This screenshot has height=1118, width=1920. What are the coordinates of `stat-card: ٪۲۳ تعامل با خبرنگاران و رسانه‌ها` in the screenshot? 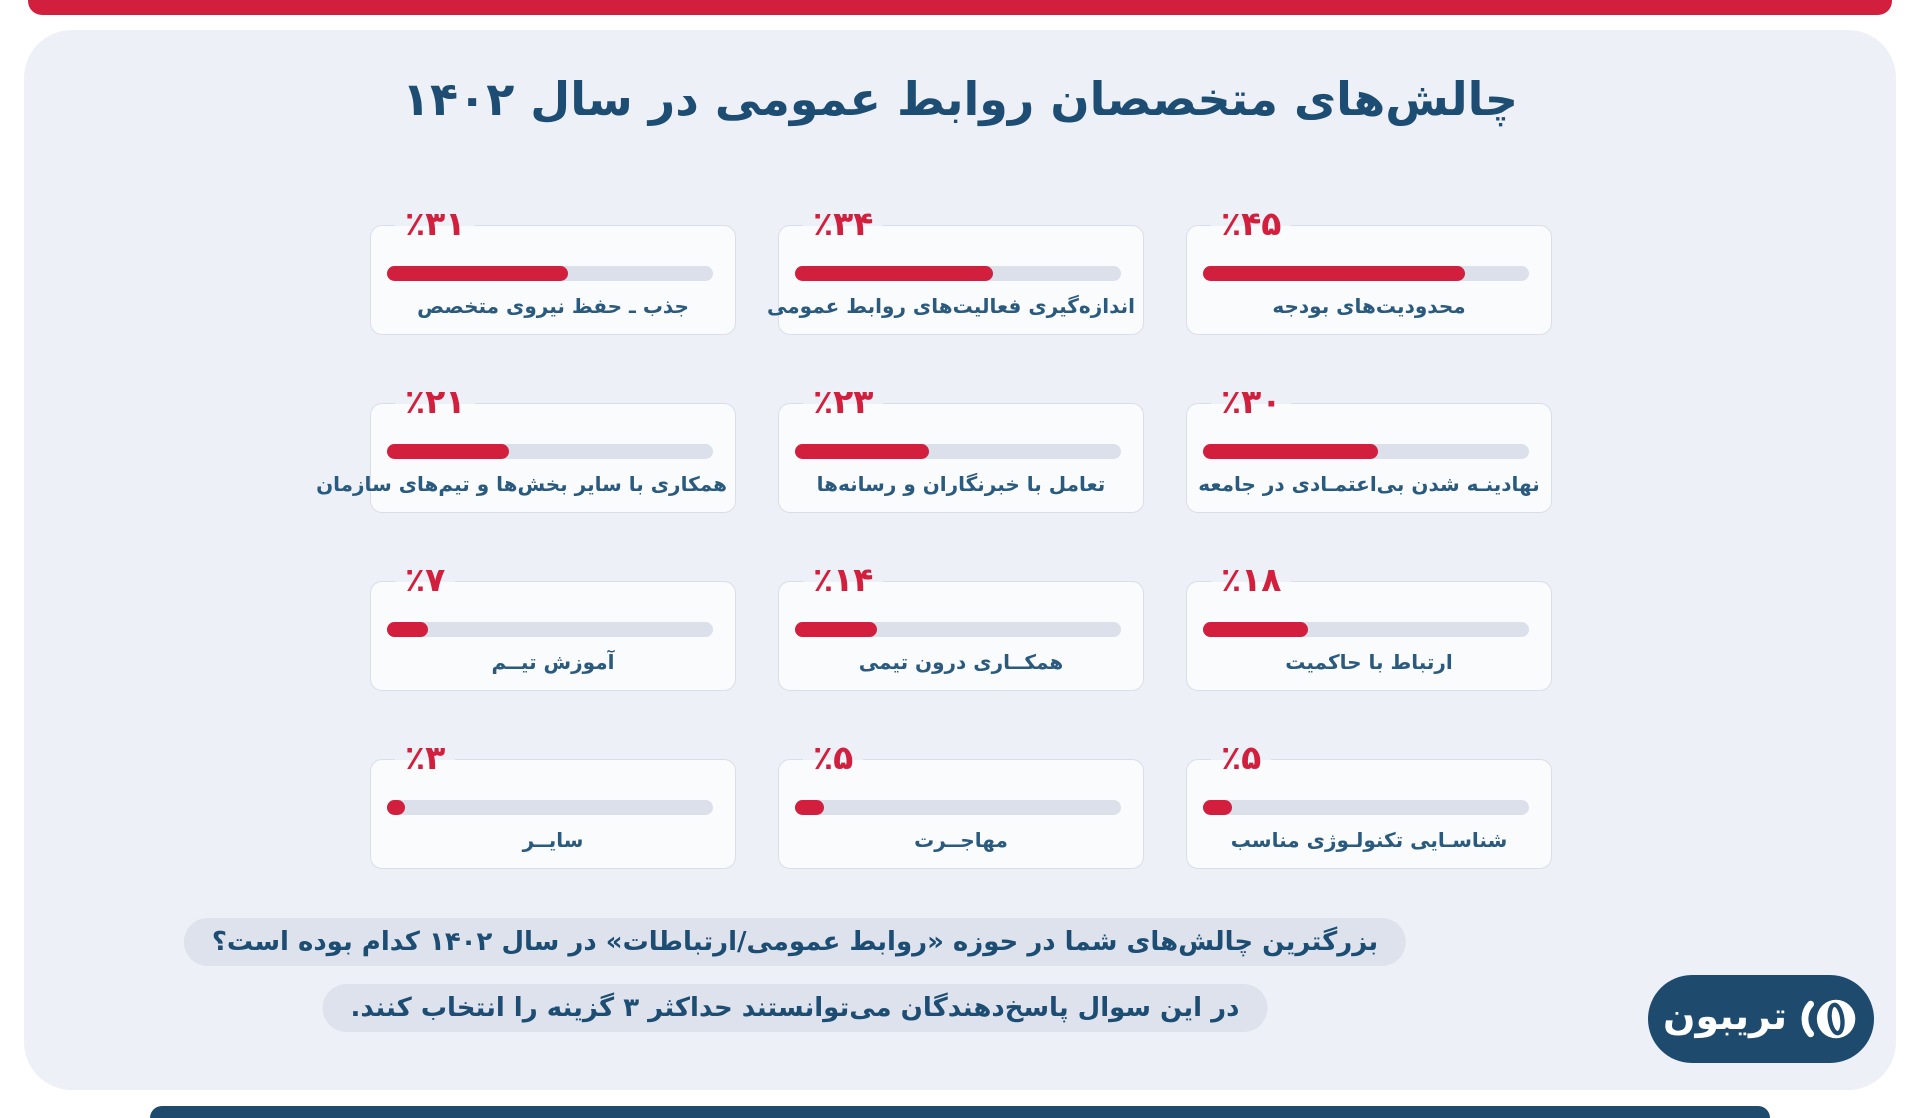 It's located at (961, 448).